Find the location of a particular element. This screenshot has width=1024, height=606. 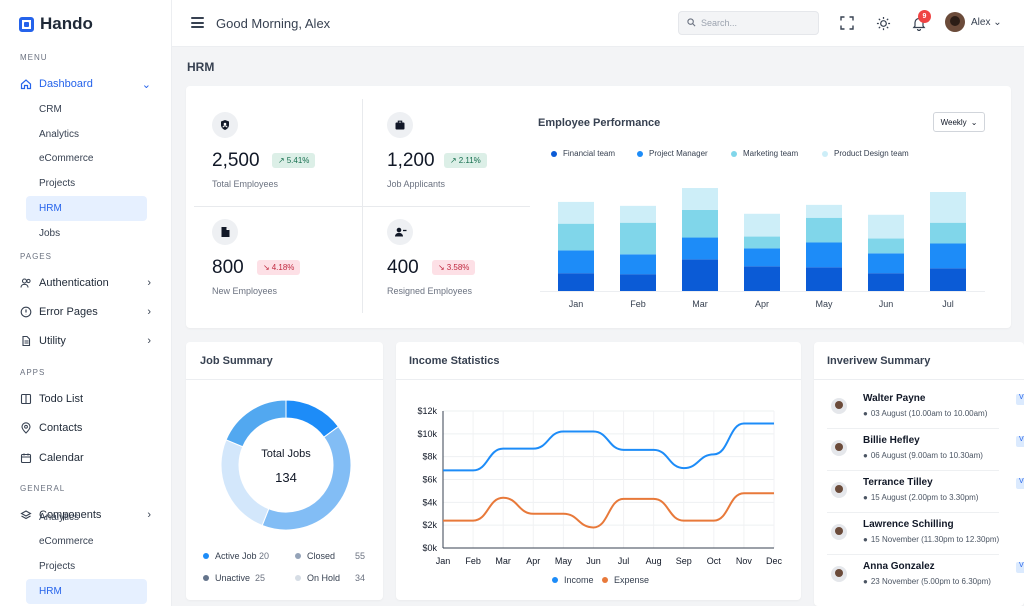

sun-icon is located at coordinates (883, 23).